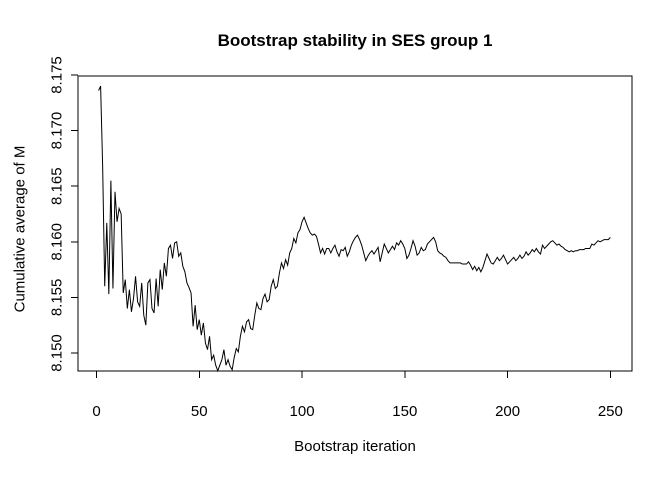 This screenshot has width=672, height=480. I want to click on y-axis-title: Cumulative average of M, so click(20, 229).